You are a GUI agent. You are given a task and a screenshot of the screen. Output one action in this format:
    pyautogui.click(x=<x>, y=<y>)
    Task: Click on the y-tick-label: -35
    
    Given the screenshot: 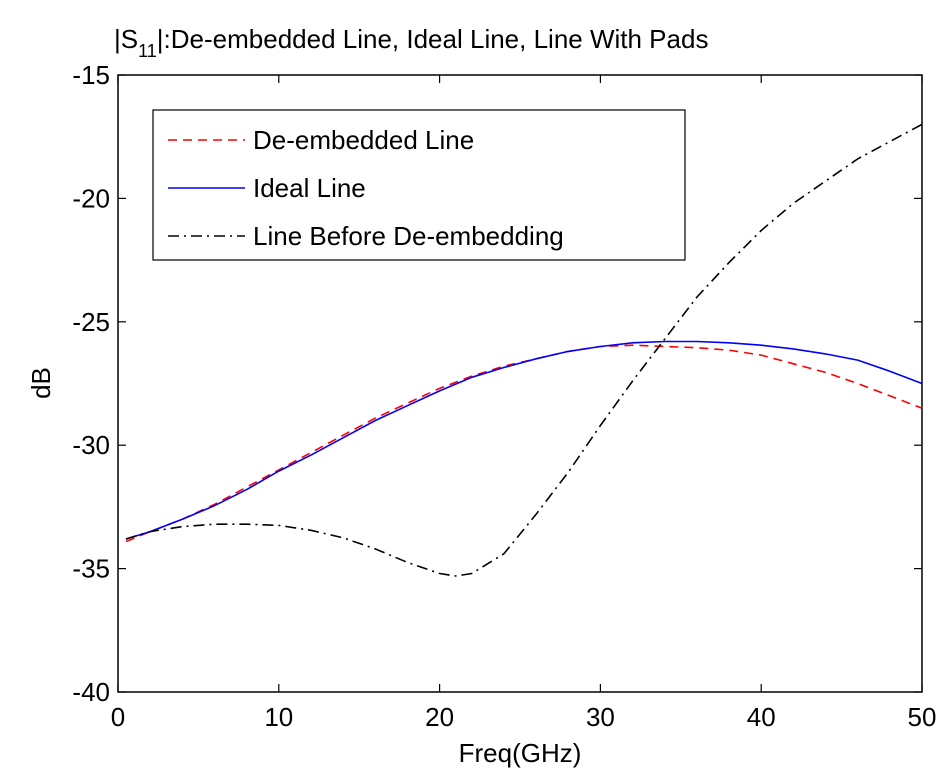 What is the action you would take?
    pyautogui.click(x=91, y=569)
    